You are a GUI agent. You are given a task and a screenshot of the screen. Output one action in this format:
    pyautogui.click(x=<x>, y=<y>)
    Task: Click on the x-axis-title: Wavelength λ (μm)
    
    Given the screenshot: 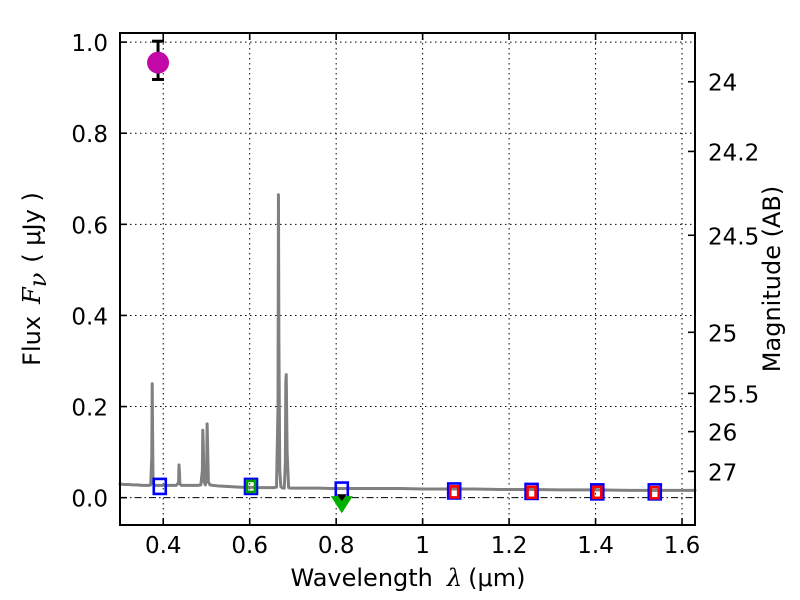 What is the action you would take?
    pyautogui.click(x=408, y=578)
    